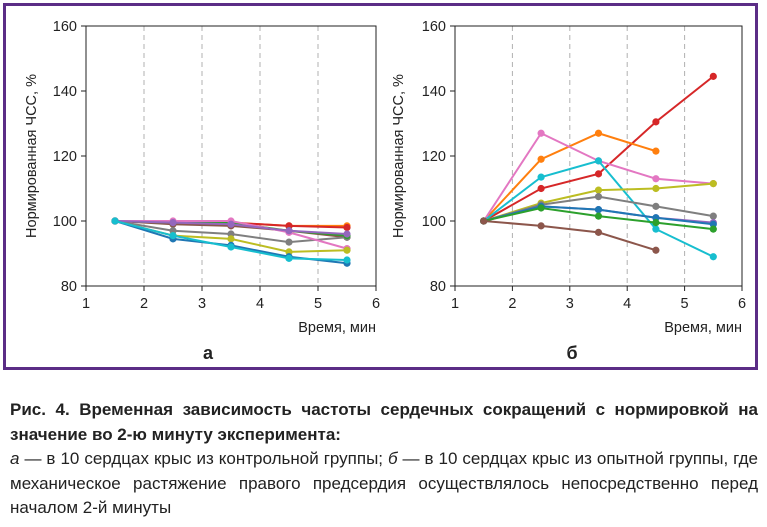 This screenshot has width=767, height=527. What do you see at coordinates (15, 458) in the screenshot?
I see `caption-label-a: а` at bounding box center [15, 458].